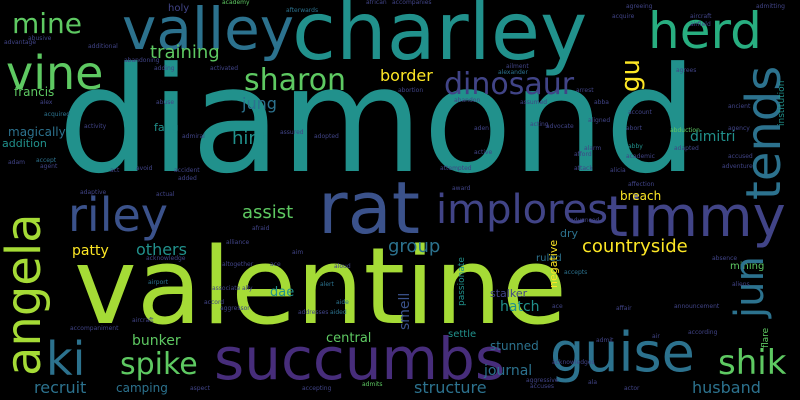  What do you see at coordinates (737, 166) in the screenshot?
I see `word-adventure: adventure` at bounding box center [737, 166].